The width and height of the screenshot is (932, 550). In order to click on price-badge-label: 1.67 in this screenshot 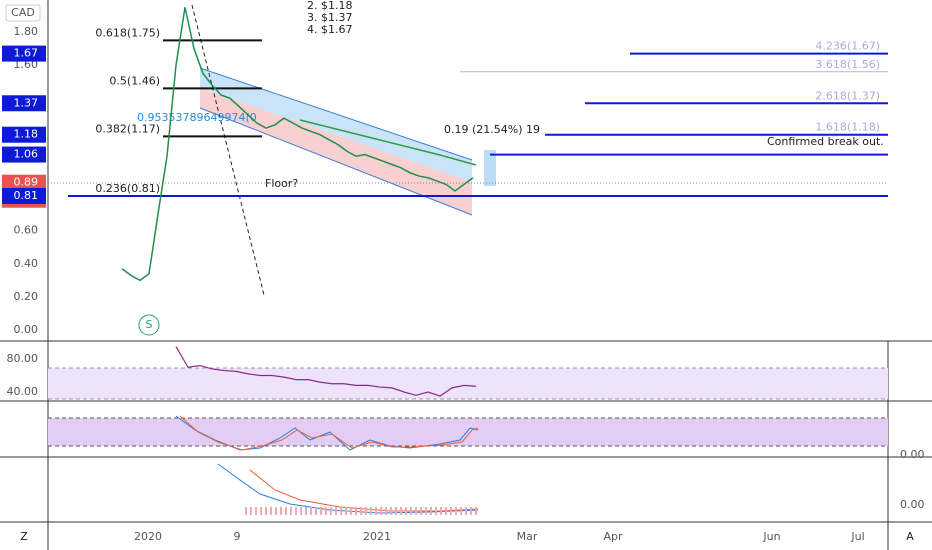, I will do `click(26, 53)`.